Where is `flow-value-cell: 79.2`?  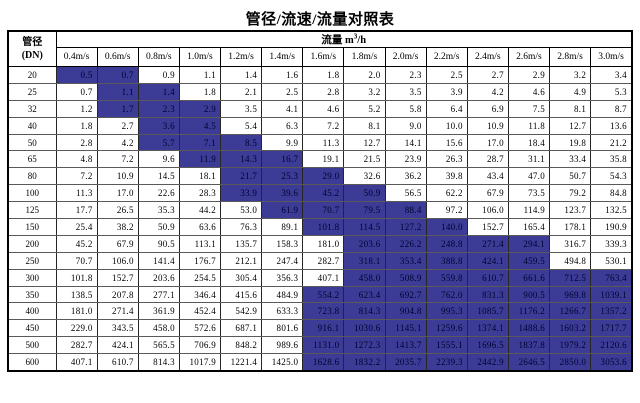
flow-value-cell: 79.2 is located at coordinates (570, 193).